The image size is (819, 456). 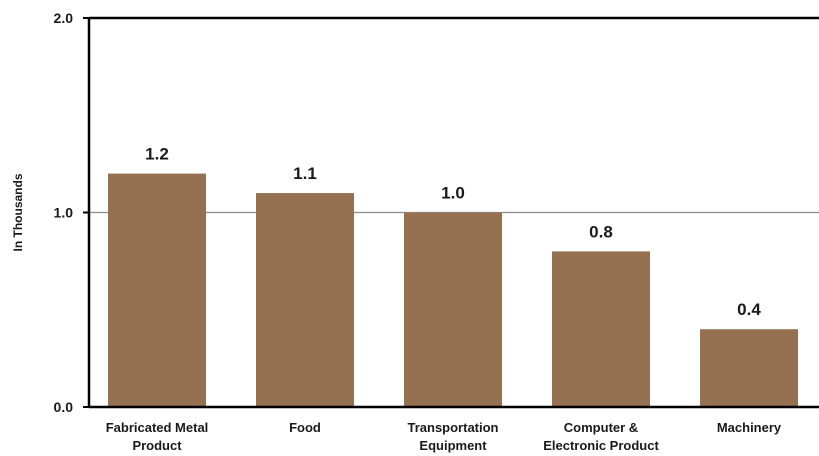 What do you see at coordinates (18, 212) in the screenshot?
I see `y-axis-title: In Thousands` at bounding box center [18, 212].